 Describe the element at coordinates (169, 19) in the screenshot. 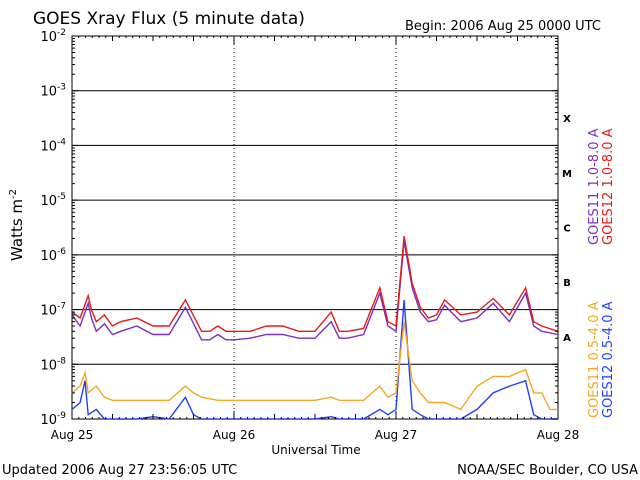

I see `chart-title: GOES Xray Flux (5 minute data)` at that location.